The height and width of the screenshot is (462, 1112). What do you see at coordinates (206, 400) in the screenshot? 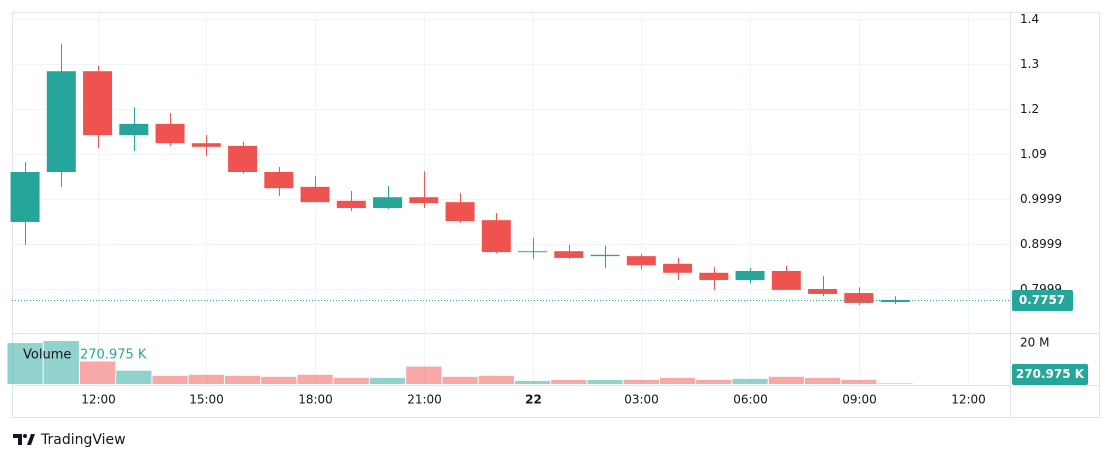
I see `x-tick-label: 15:00` at bounding box center [206, 400].